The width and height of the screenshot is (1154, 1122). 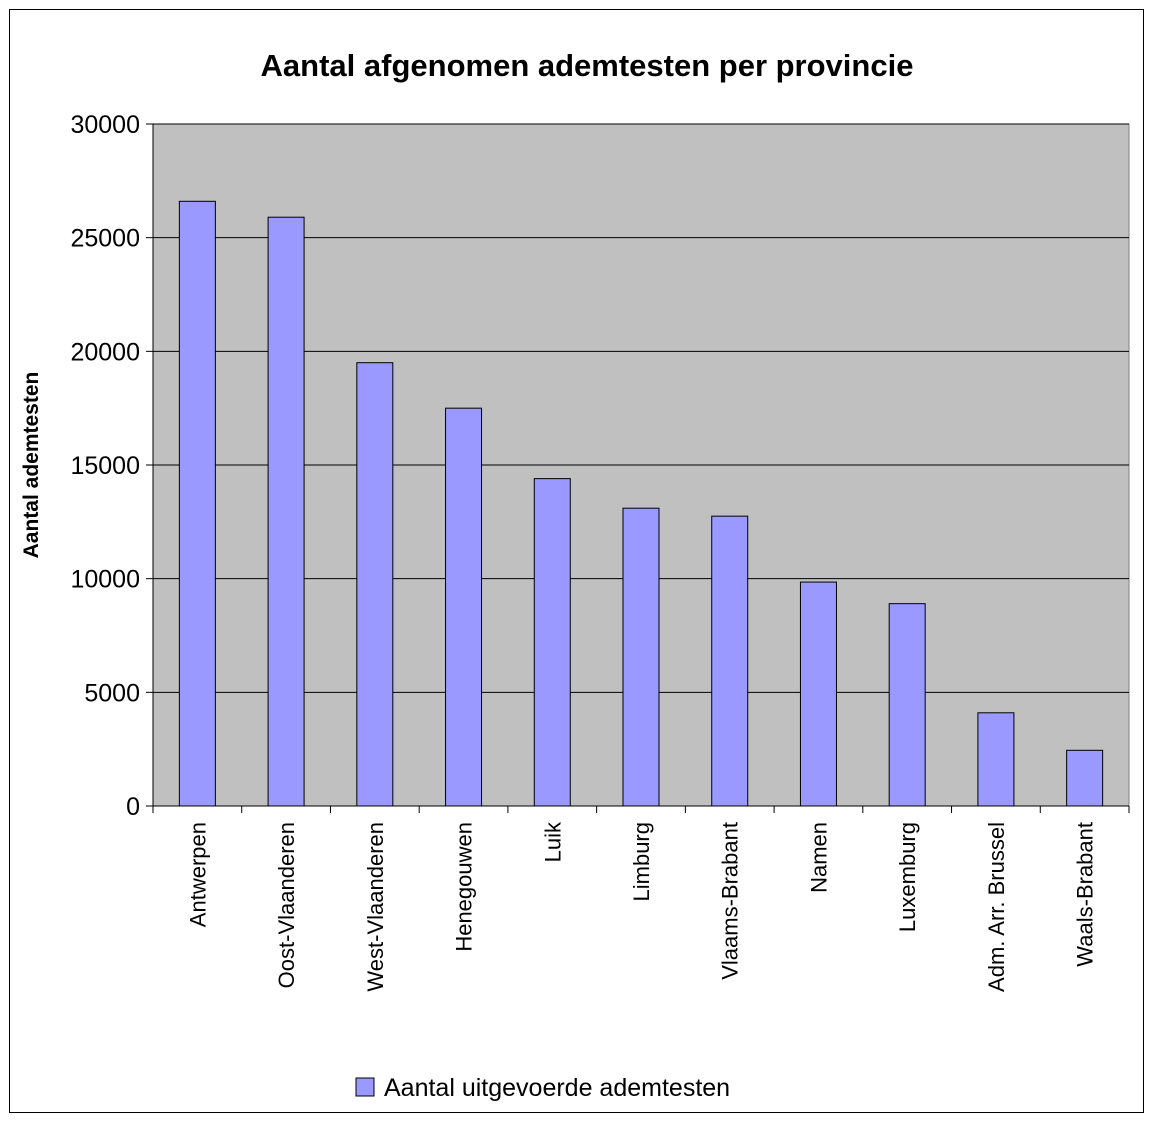 What do you see at coordinates (1085, 894) in the screenshot?
I see `x-tick-label: Waals-Brabant` at bounding box center [1085, 894].